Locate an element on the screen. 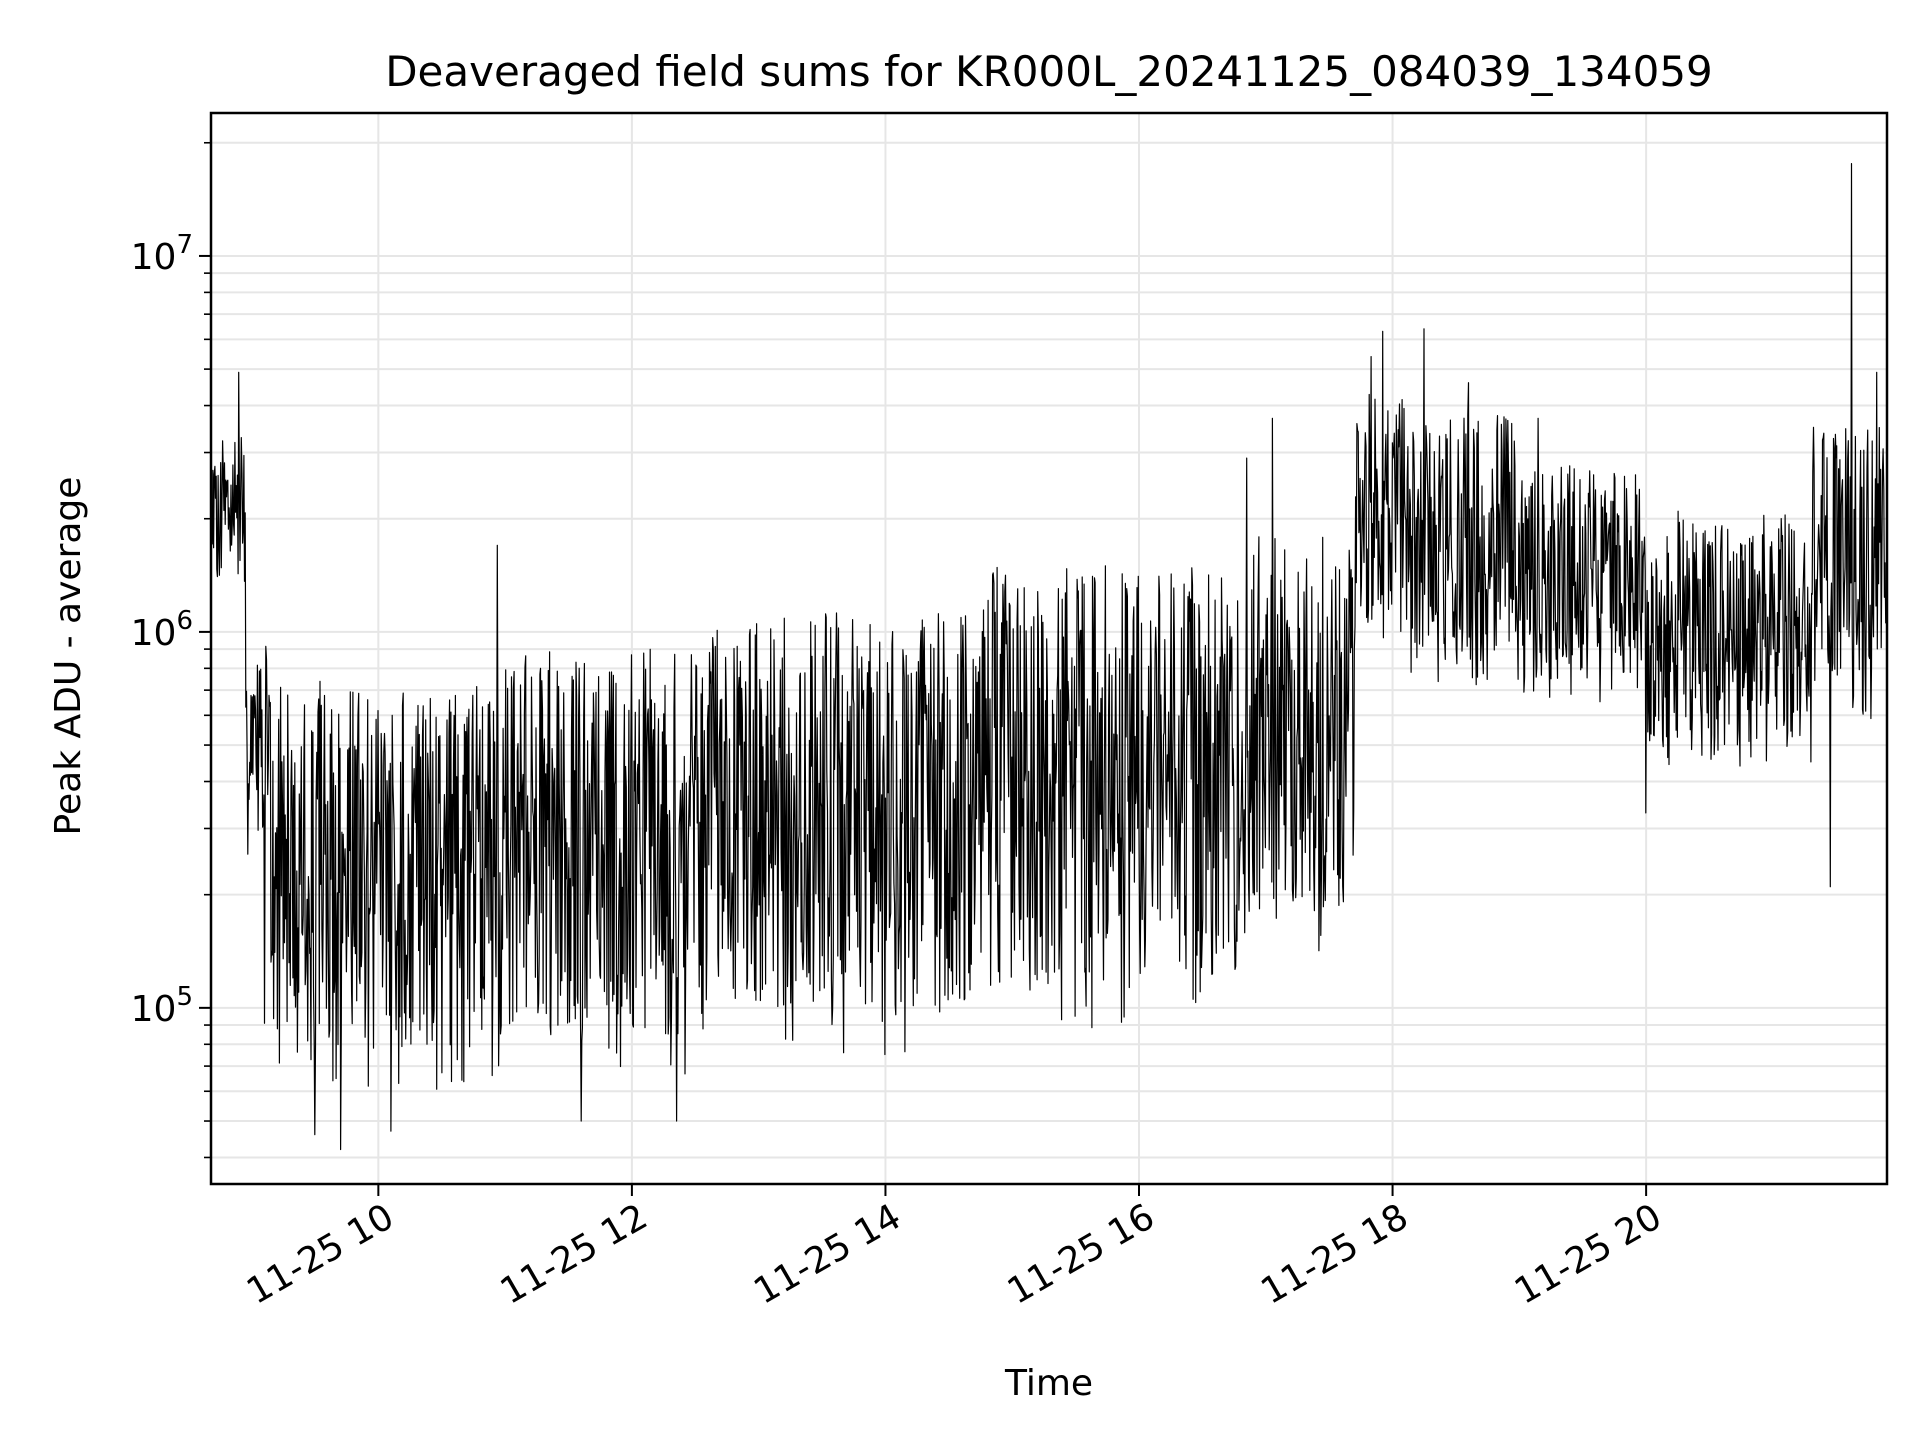 The image size is (1920, 1440). x-tick-label: 11-25 10 is located at coordinates (320, 1254).